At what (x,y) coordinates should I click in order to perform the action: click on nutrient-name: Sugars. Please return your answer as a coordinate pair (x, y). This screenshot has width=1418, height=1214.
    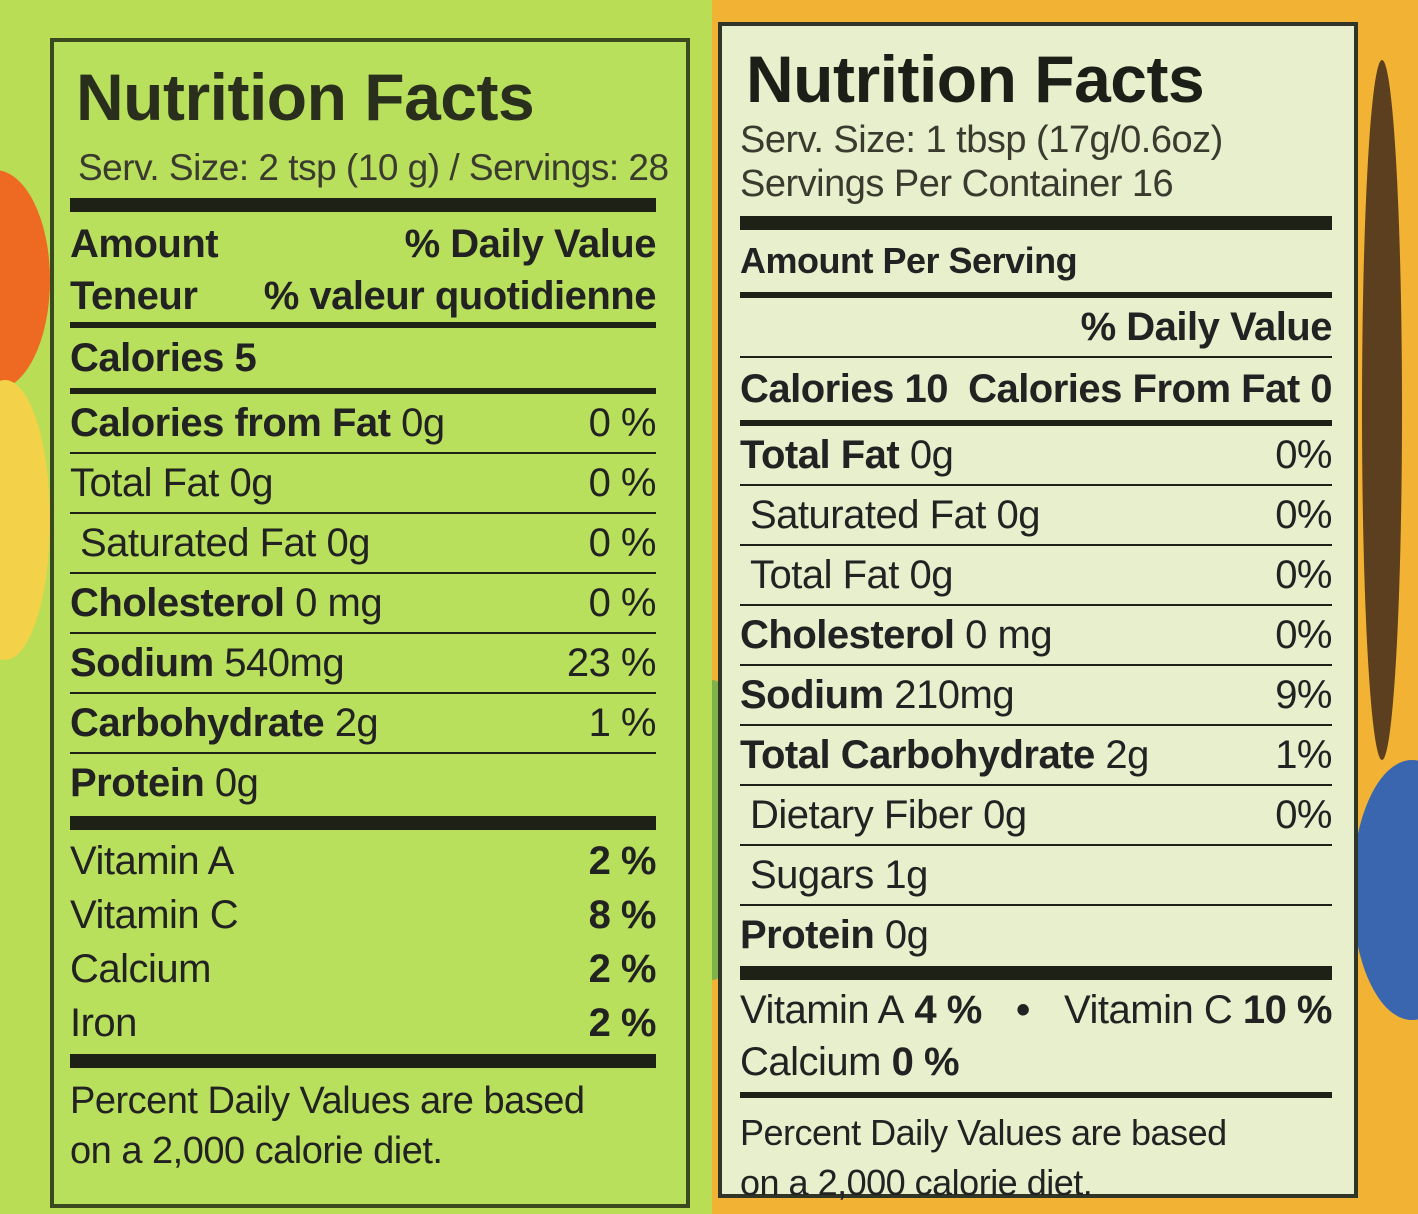
    Looking at the image, I should click on (812, 875).